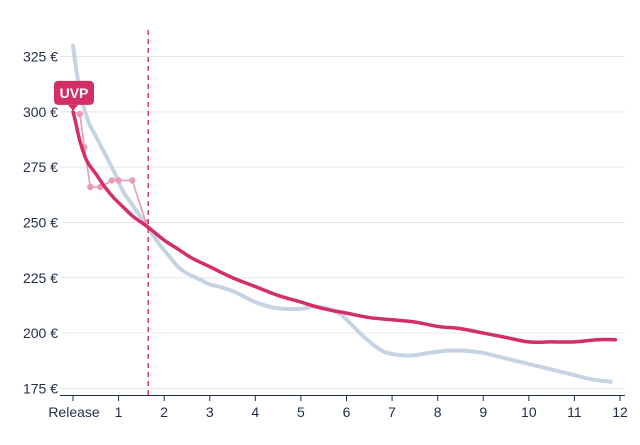 This screenshot has height=445, width=640. I want to click on x-tick-label: 1, so click(119, 412).